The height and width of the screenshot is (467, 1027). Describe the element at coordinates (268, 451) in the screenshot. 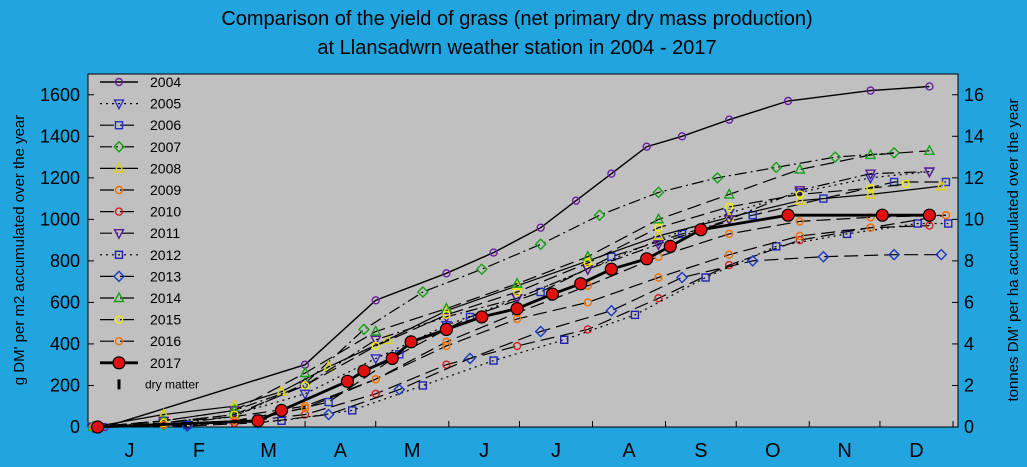

I see `month-label: M` at that location.